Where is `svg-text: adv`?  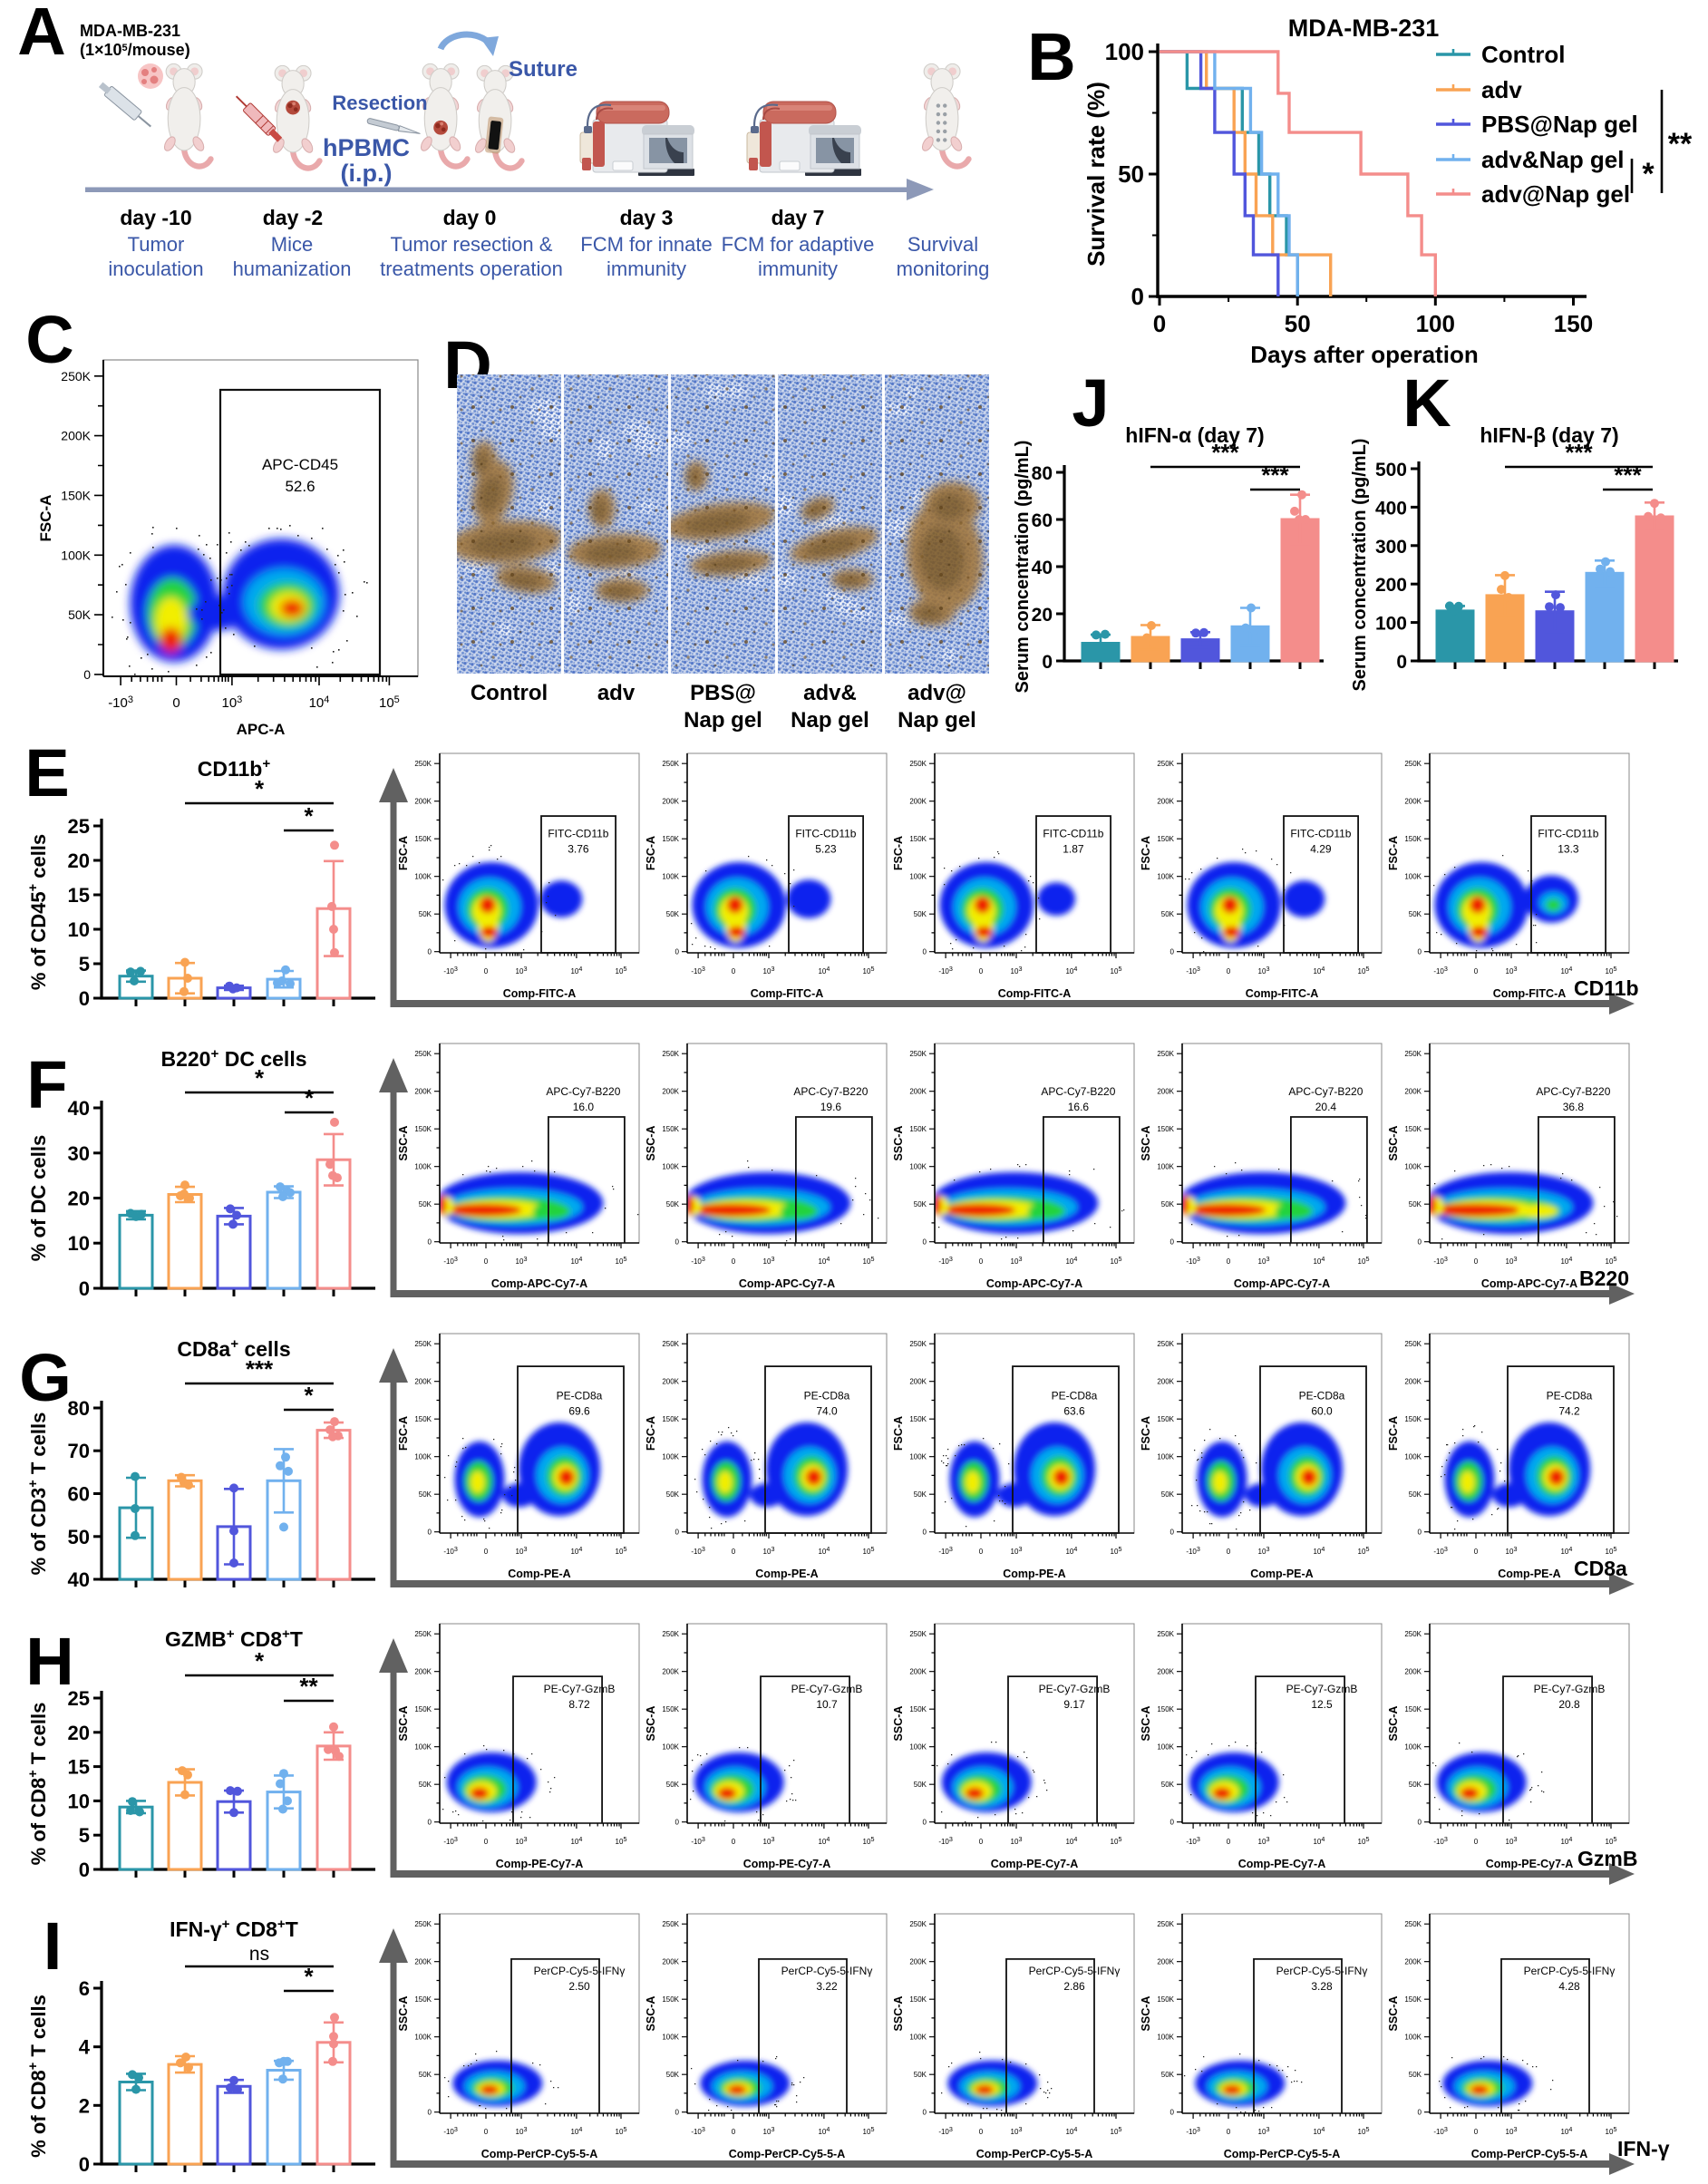 svg-text: adv is located at coordinates (616, 693).